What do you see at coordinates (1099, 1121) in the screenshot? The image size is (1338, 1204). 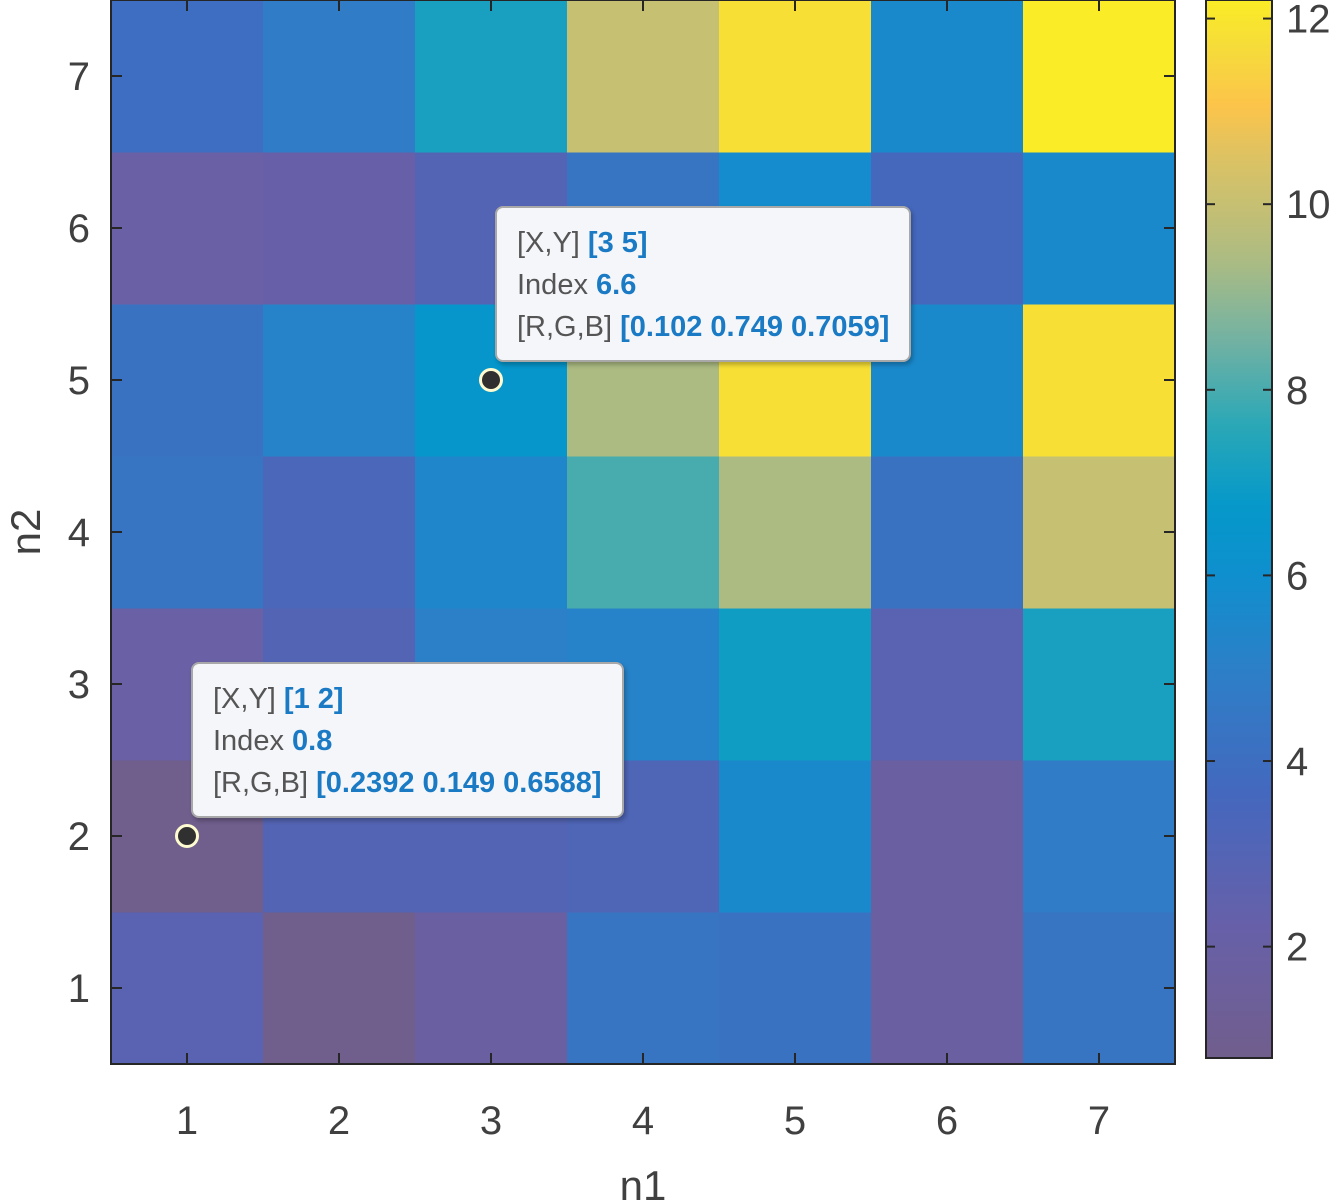 I see `x-tick-label: 7` at bounding box center [1099, 1121].